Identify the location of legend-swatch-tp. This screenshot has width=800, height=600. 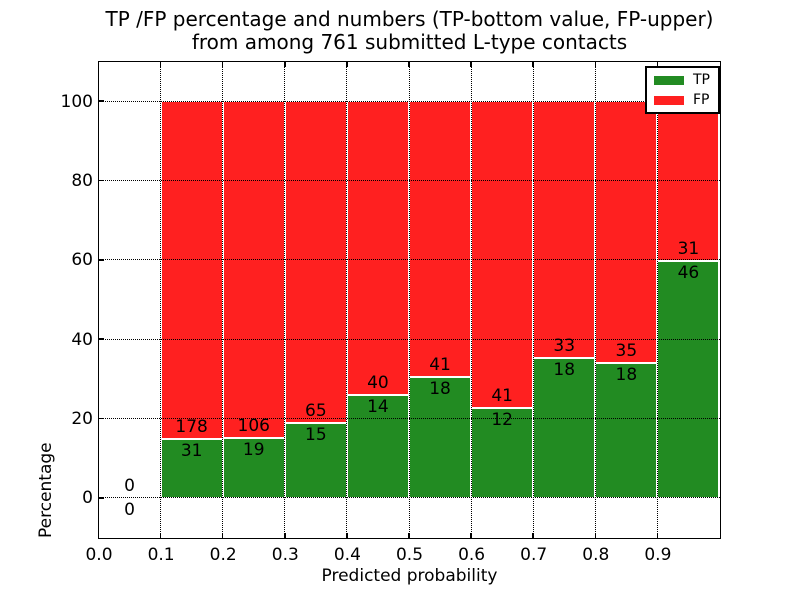
(669, 80).